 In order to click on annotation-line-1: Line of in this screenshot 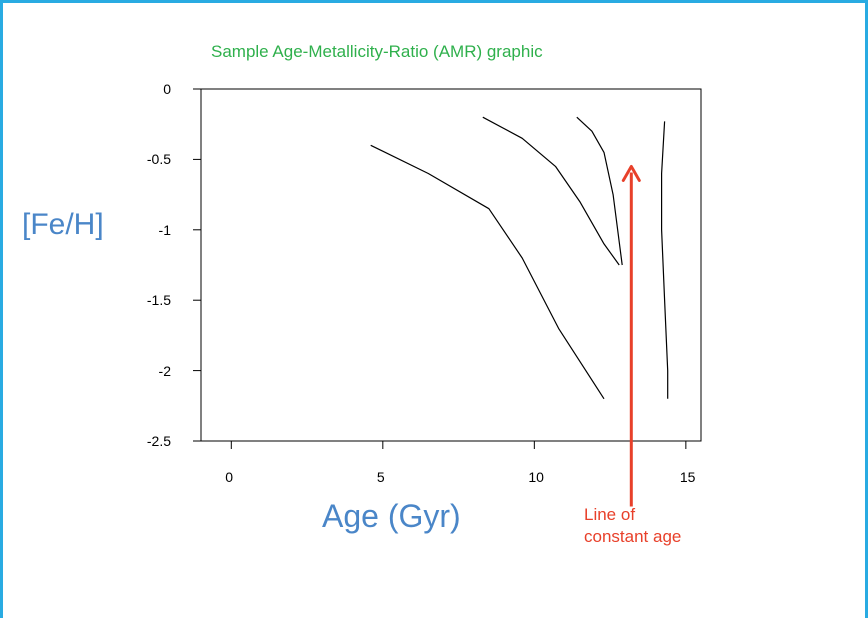, I will do `click(610, 514)`.